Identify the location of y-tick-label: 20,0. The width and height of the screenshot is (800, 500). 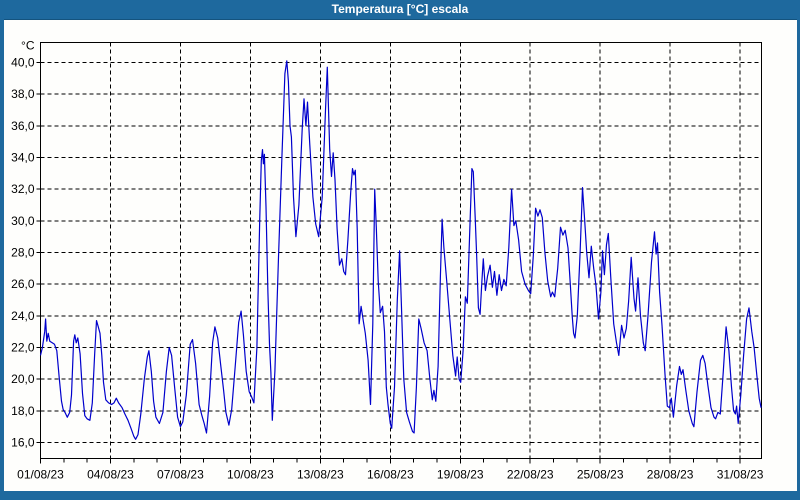
(23, 379).